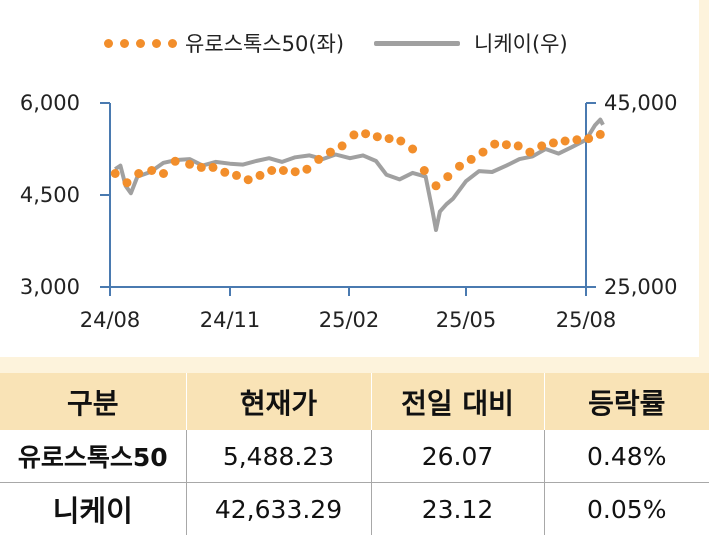 The image size is (709, 537). I want to click on header-price: 현재가, so click(278, 401).